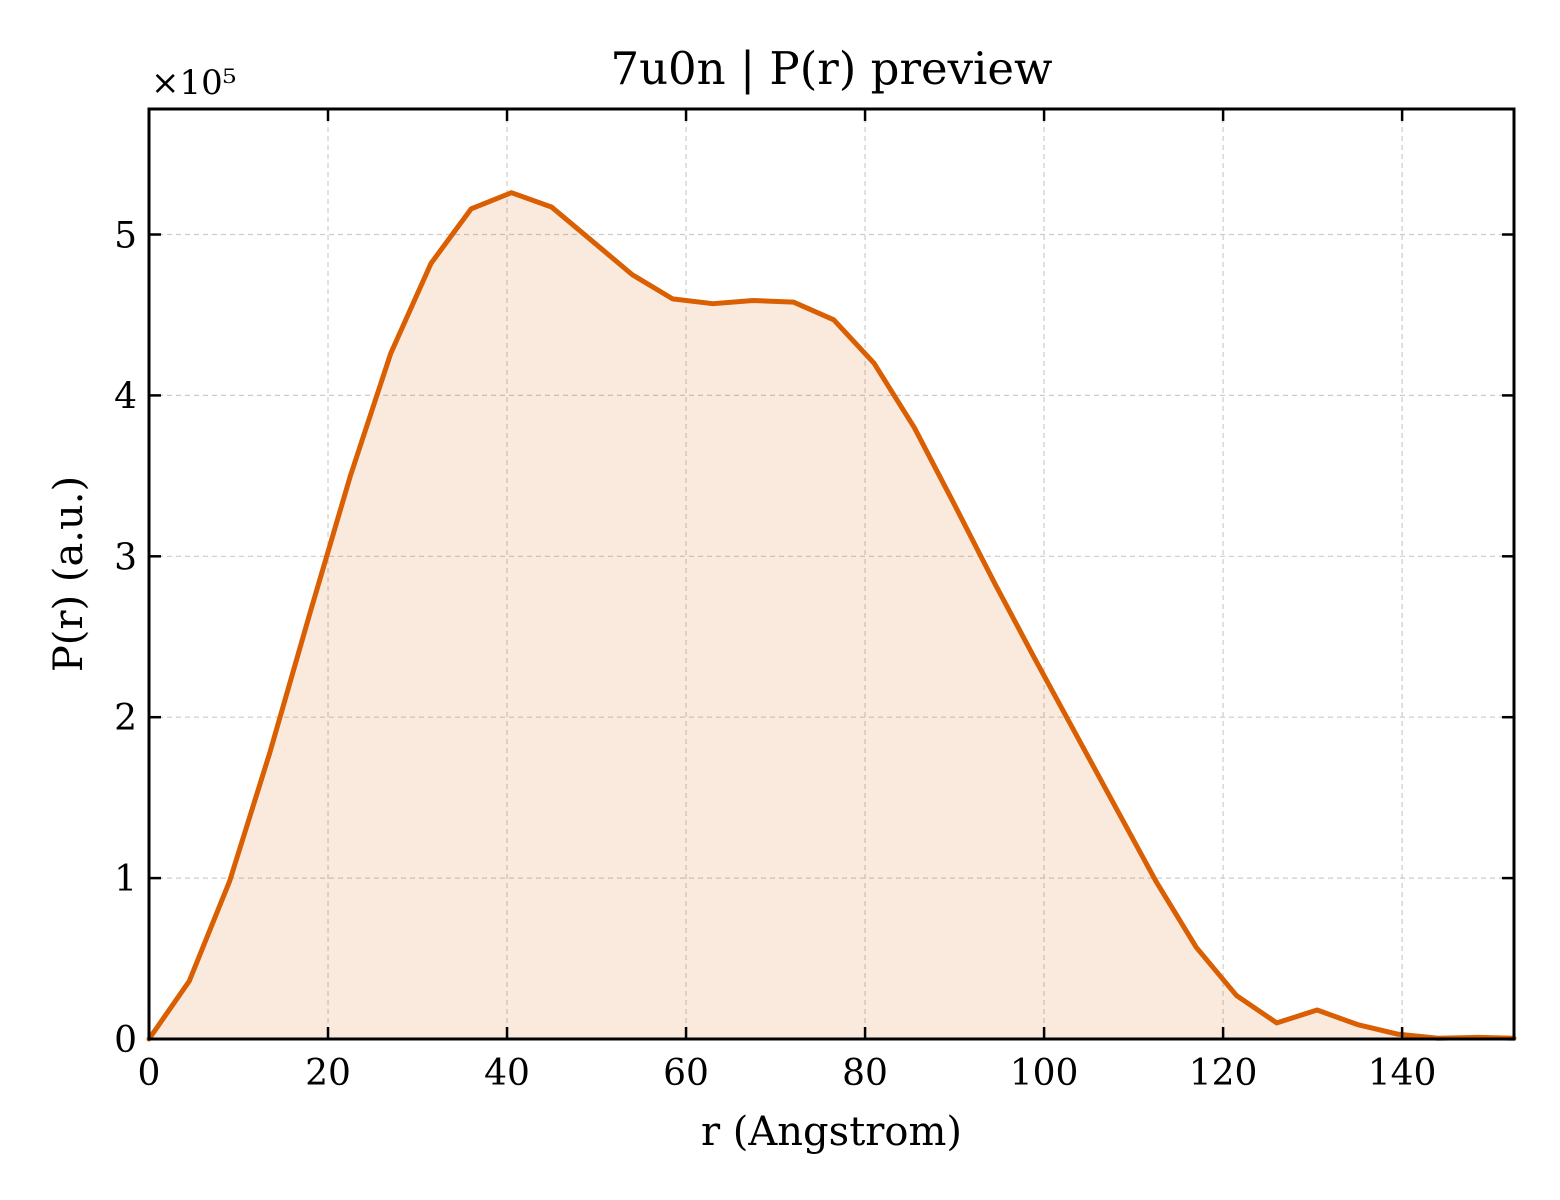 The image size is (1560, 1200). I want to click on chart-title: 7u0n | P(r) preview, so click(831, 68).